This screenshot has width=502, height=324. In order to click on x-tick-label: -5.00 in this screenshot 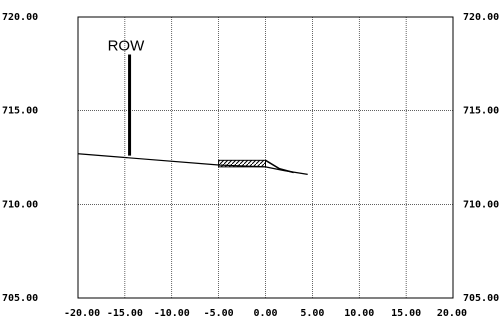, I will do `click(219, 313)`.